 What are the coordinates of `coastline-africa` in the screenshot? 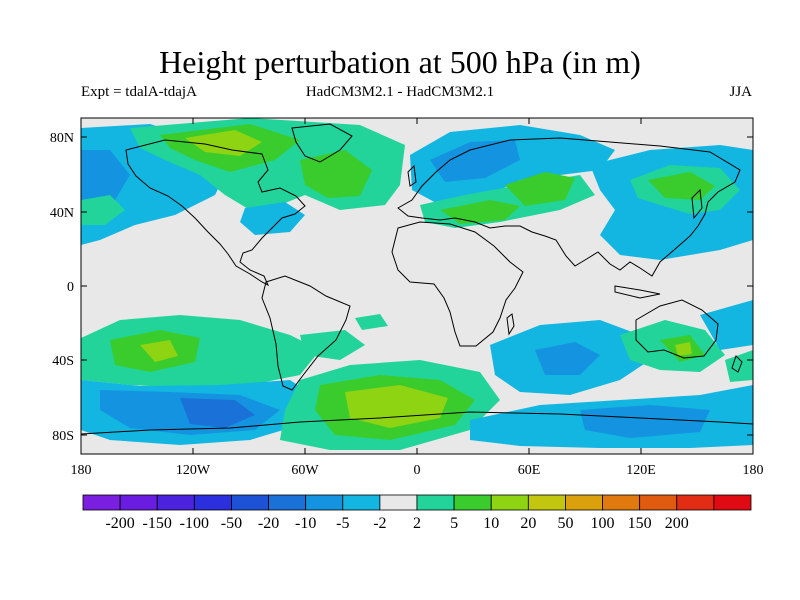 It's located at (457, 284).